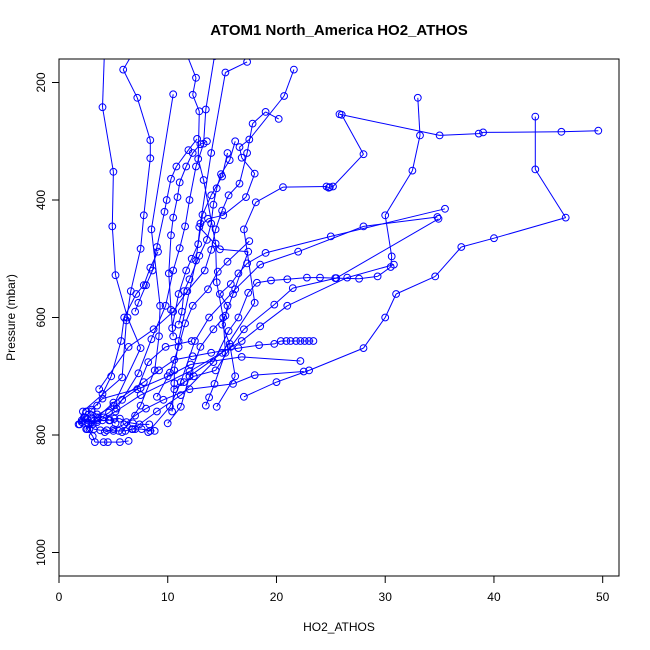 Image resolution: width=650 pixels, height=650 pixels. What do you see at coordinates (494, 597) in the screenshot?
I see `x-tick-label: 40` at bounding box center [494, 597].